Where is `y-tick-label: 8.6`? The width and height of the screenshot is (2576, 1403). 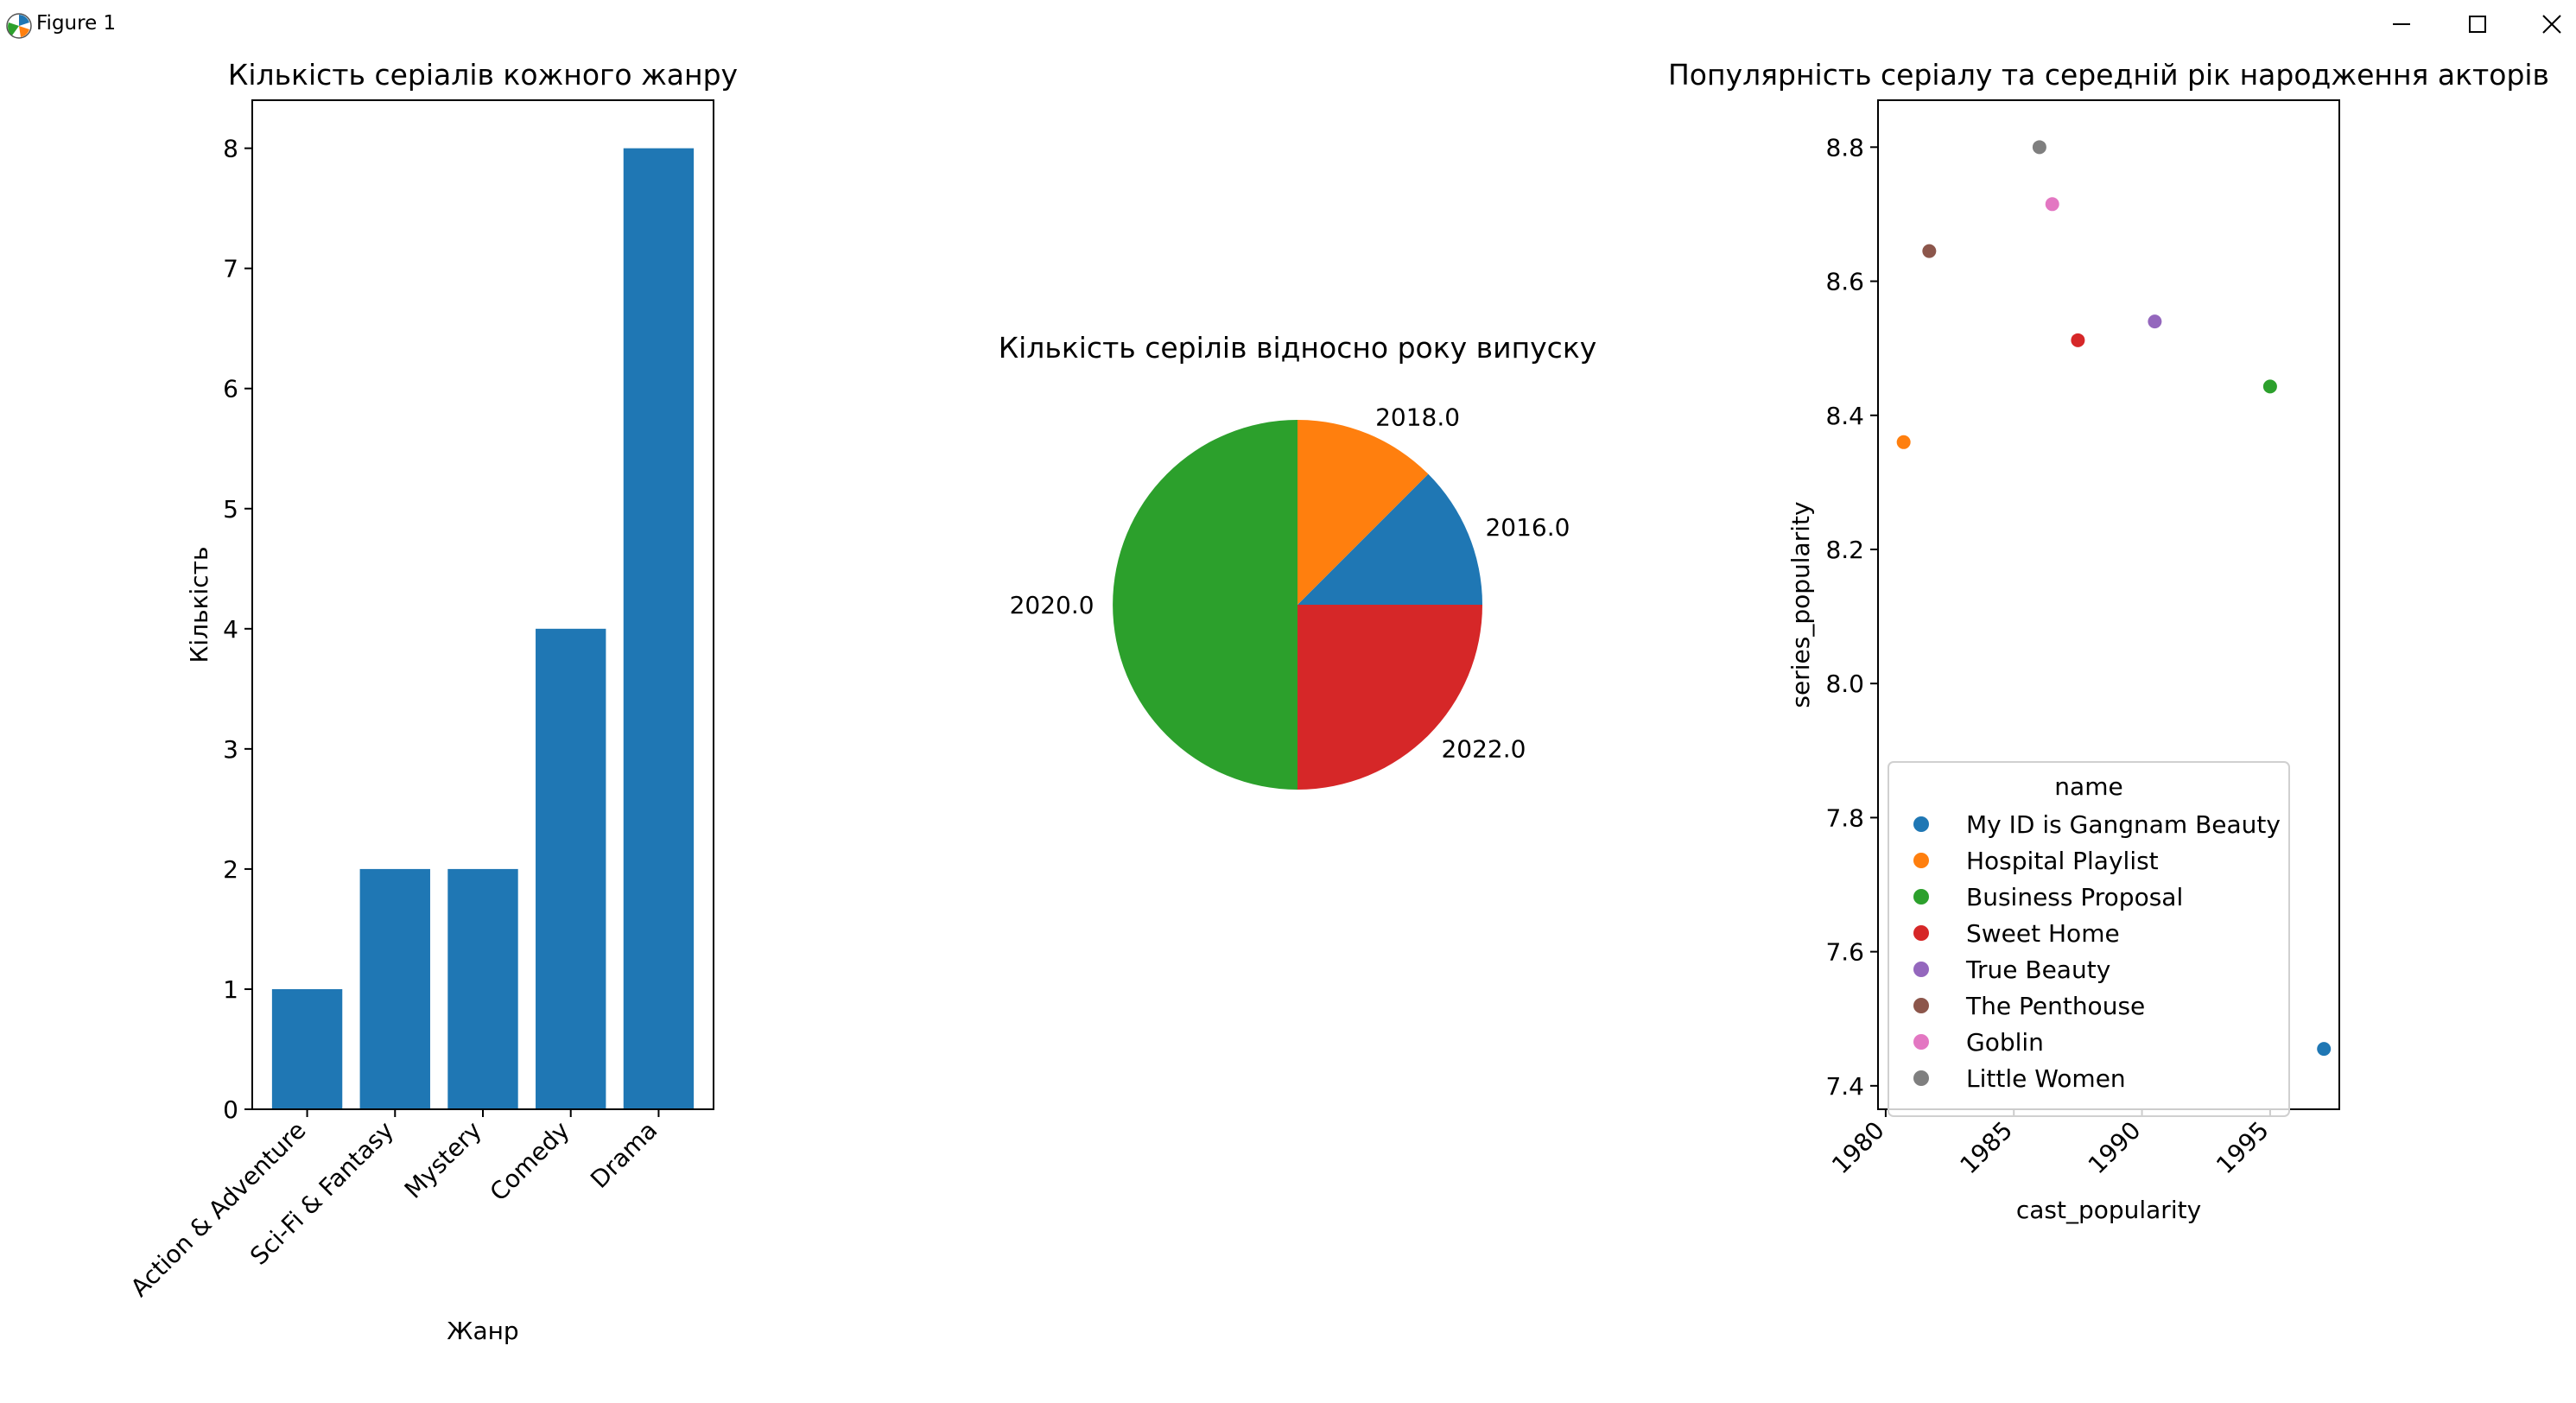 y-tick-label: 8.6 is located at coordinates (1844, 282).